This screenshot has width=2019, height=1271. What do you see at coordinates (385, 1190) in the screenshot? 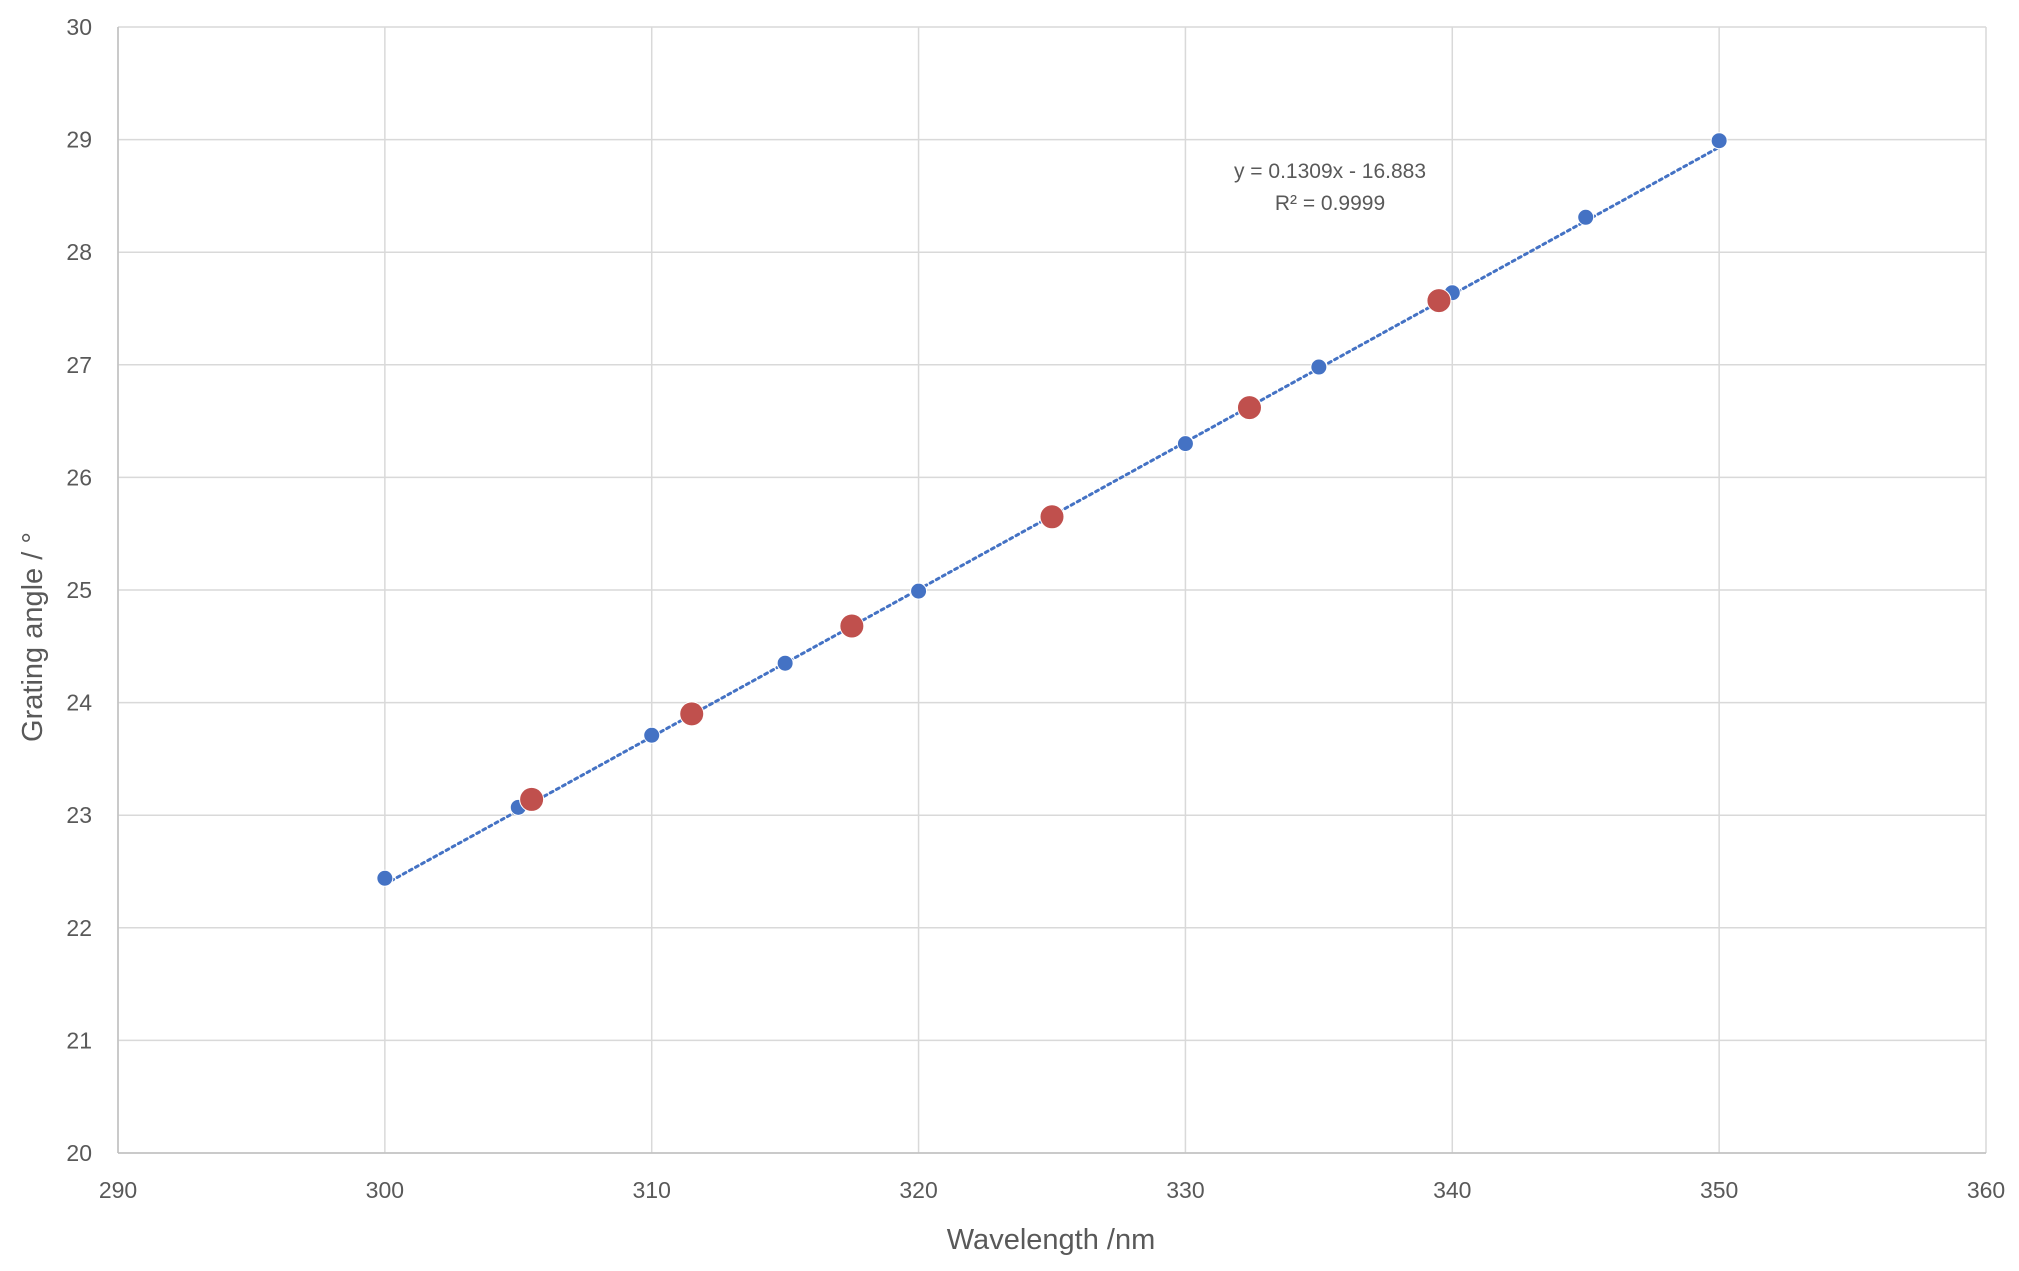
I see `x-tick-label: 300` at bounding box center [385, 1190].